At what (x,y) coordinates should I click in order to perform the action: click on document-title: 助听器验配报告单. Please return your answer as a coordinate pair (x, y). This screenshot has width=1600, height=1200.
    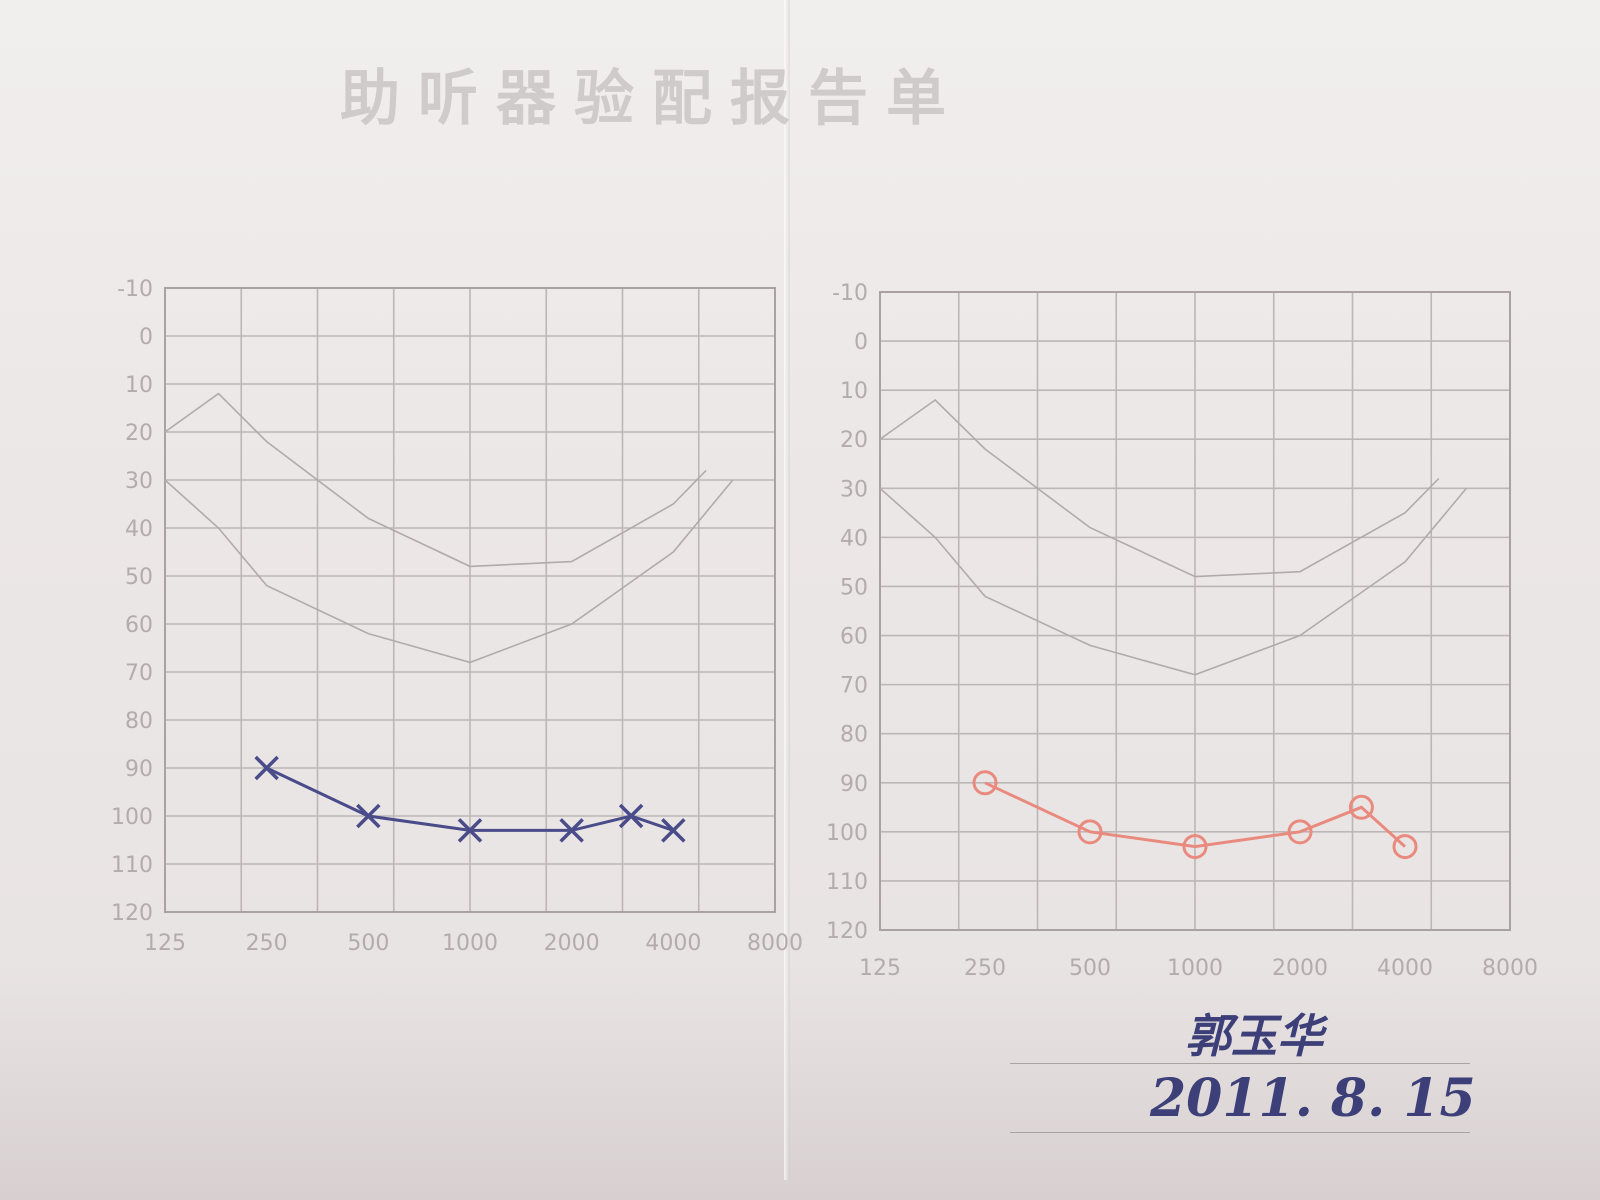
    Looking at the image, I should click on (652, 99).